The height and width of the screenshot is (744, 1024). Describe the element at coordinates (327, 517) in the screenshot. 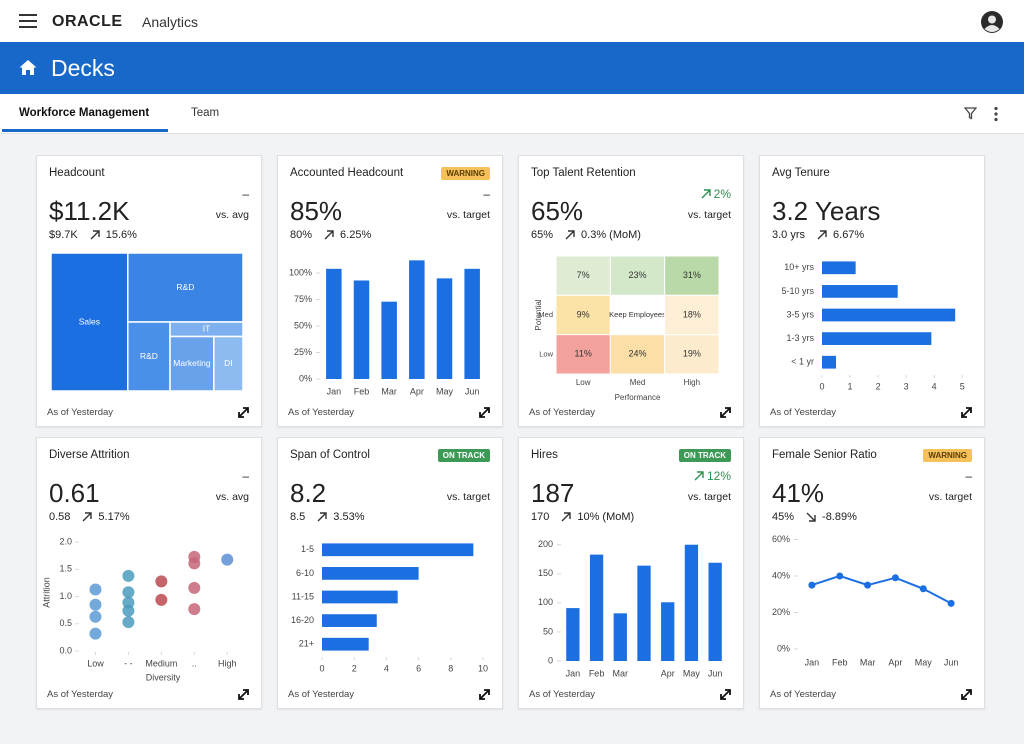

I see `sub-metrics: 8.5 3.53%` at that location.